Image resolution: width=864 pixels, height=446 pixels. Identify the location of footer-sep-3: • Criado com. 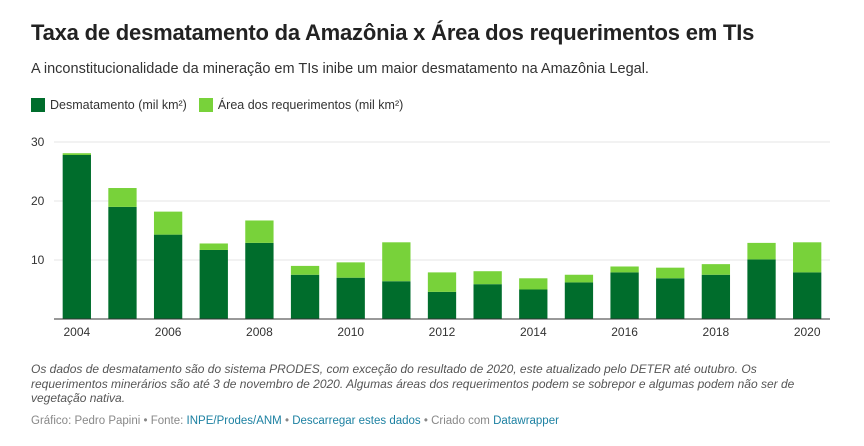
(457, 421).